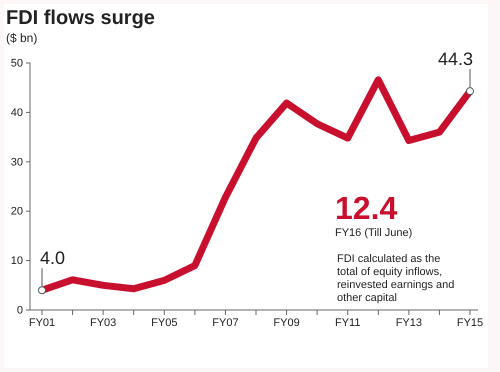 The height and width of the screenshot is (372, 500). What do you see at coordinates (53, 258) in the screenshot?
I see `annotation: 4.0` at bounding box center [53, 258].